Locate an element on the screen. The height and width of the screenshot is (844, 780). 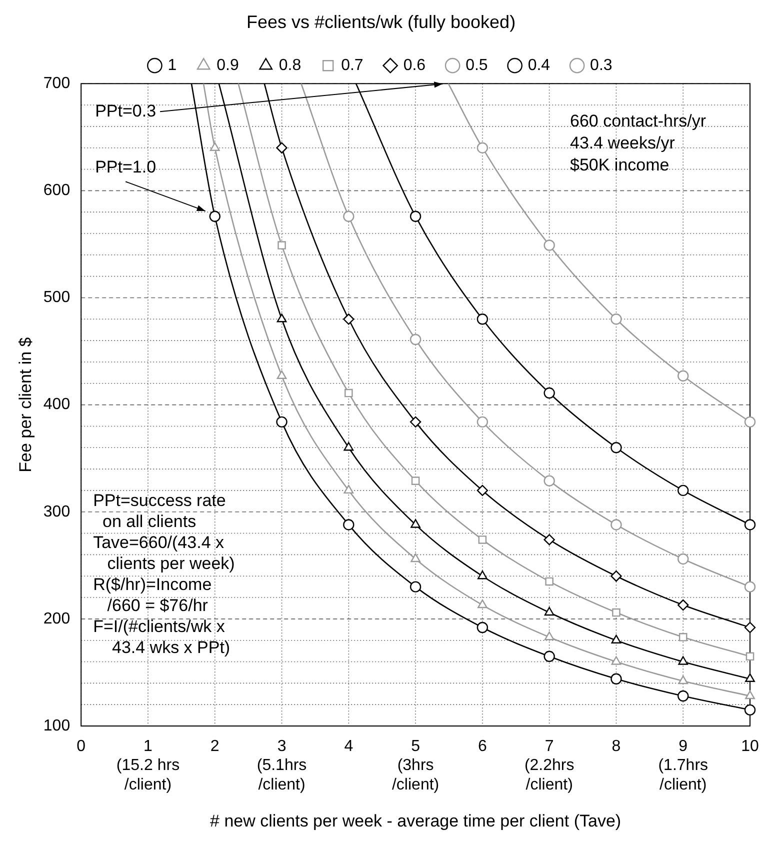
x-tick-label: 5 (3hrs /client) is located at coordinates (416, 766).